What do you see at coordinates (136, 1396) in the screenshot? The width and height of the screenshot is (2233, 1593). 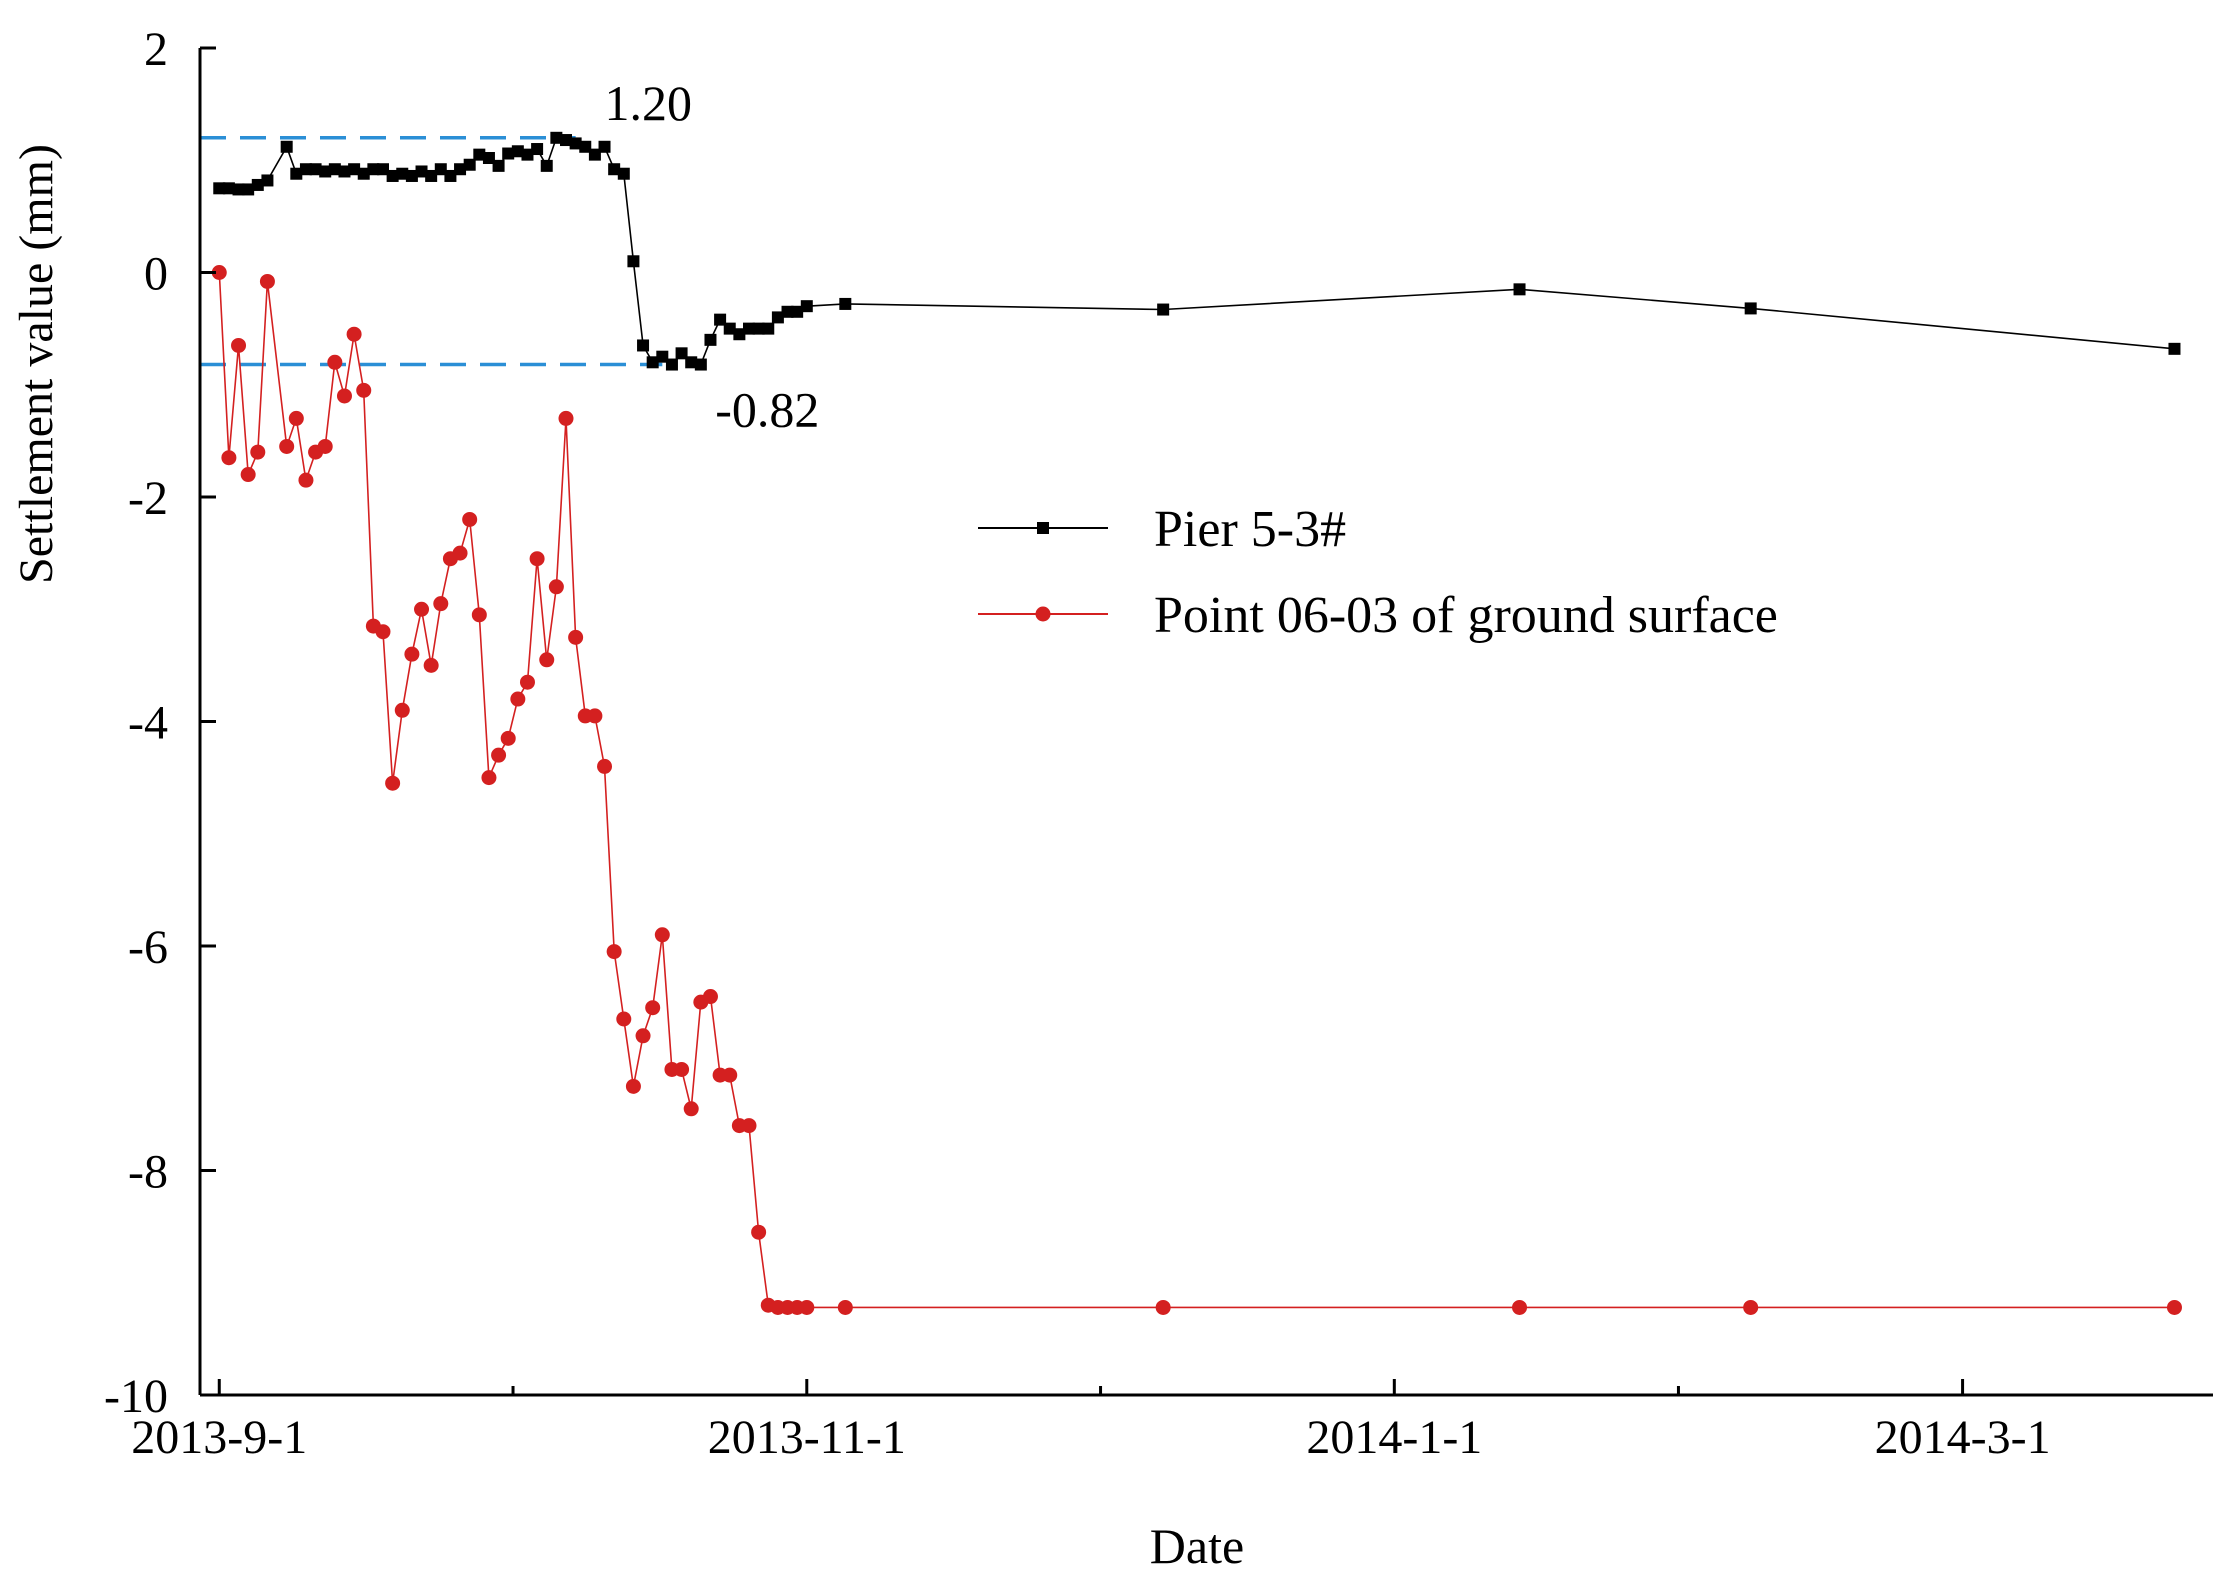 I see `y-tick-label: -10` at bounding box center [136, 1396].